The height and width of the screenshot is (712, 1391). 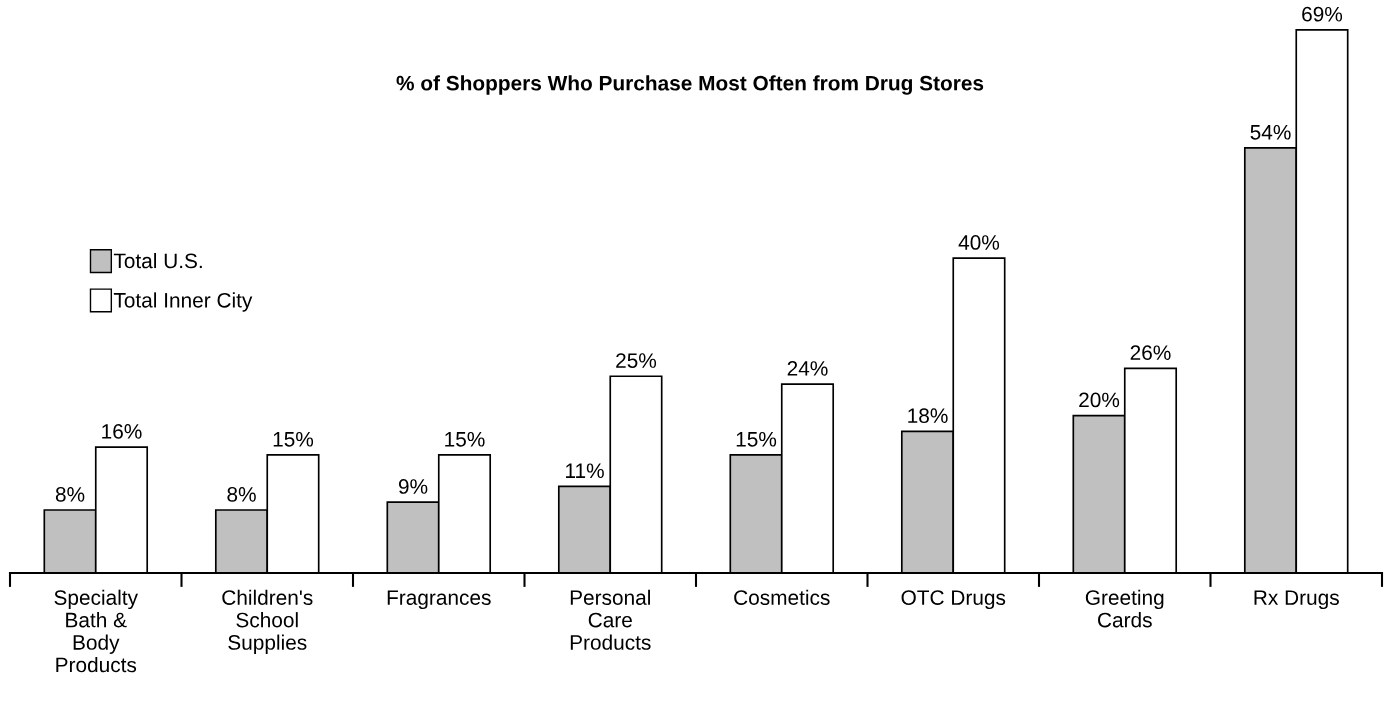 I want to click on x-tick-label: OTC Drugs, so click(x=953, y=600).